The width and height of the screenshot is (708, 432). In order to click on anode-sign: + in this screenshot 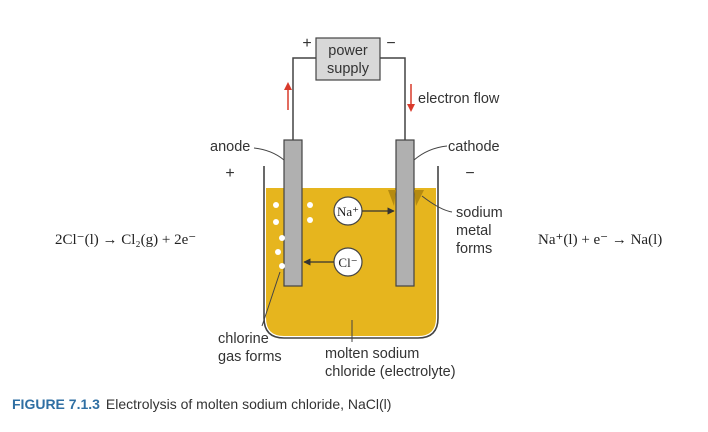, I will do `click(229, 173)`.